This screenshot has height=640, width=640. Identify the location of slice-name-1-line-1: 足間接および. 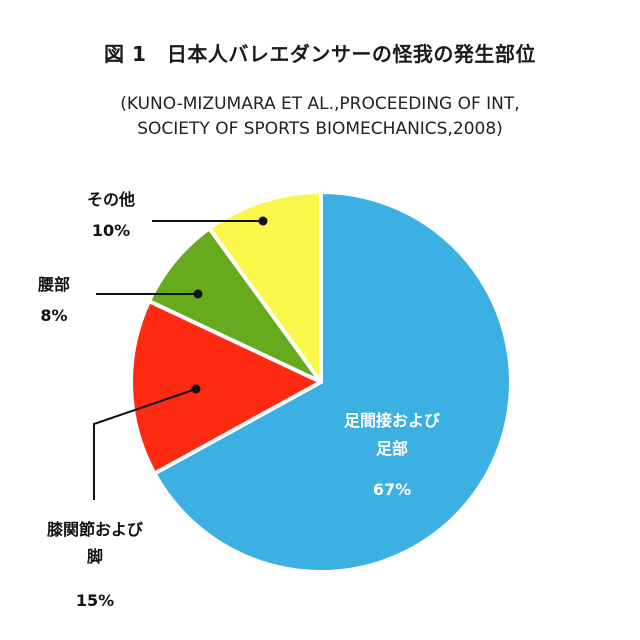
(392, 420).